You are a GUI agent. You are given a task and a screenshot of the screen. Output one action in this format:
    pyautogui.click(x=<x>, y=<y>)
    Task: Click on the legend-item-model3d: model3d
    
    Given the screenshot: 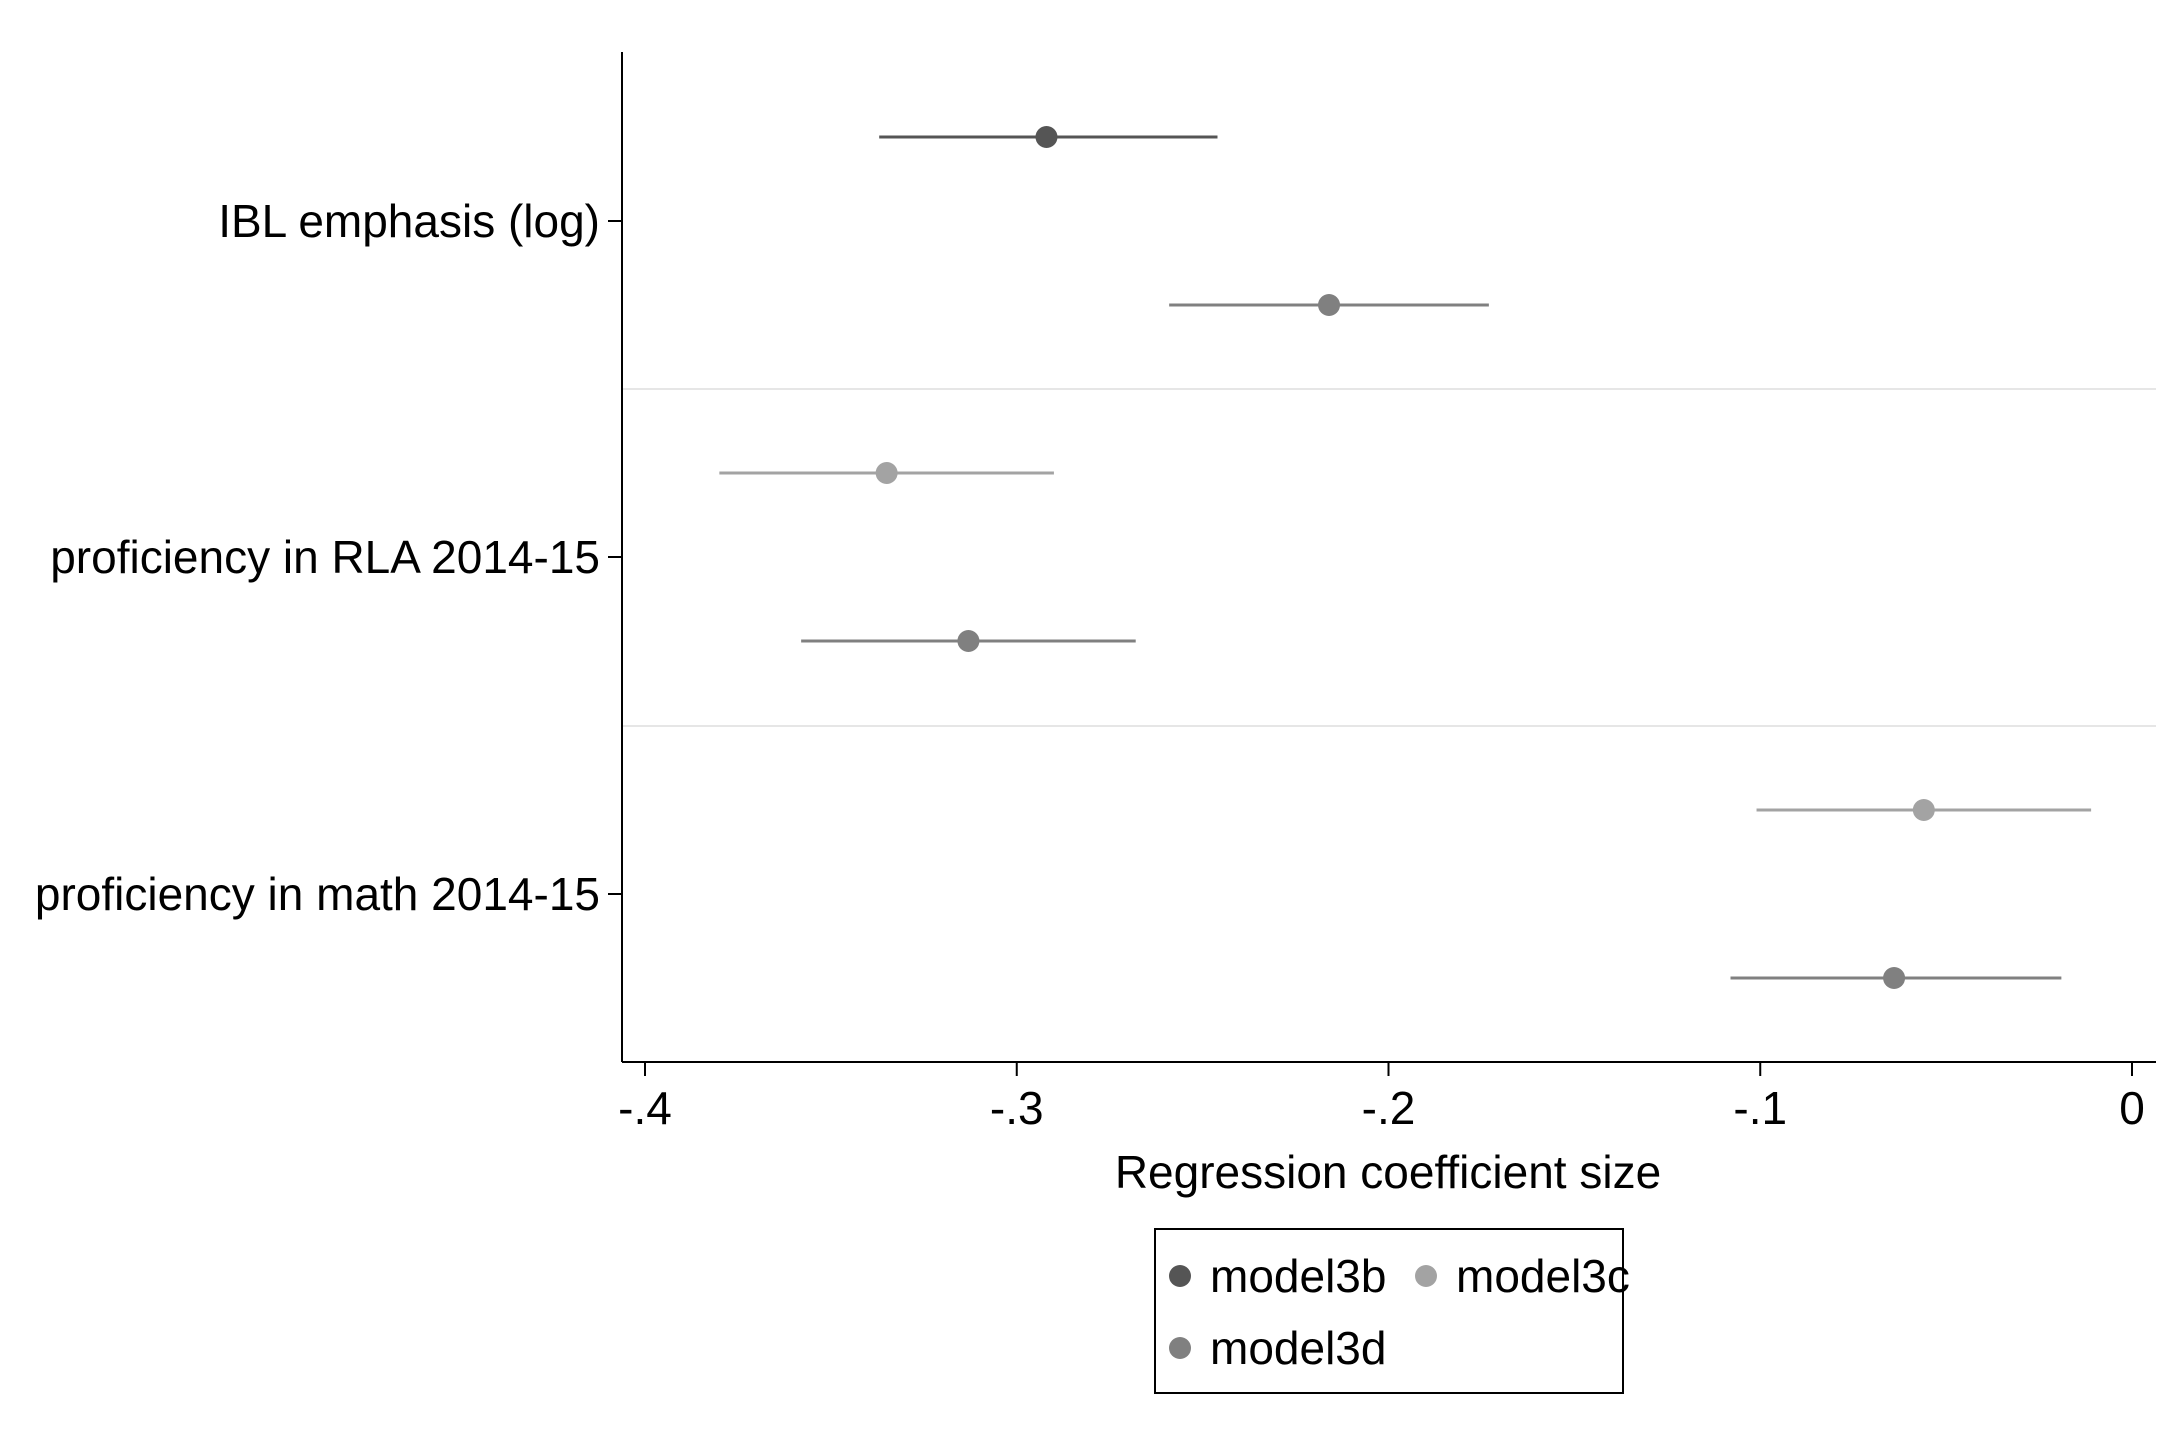 What is the action you would take?
    pyautogui.click(x=1277, y=1348)
    